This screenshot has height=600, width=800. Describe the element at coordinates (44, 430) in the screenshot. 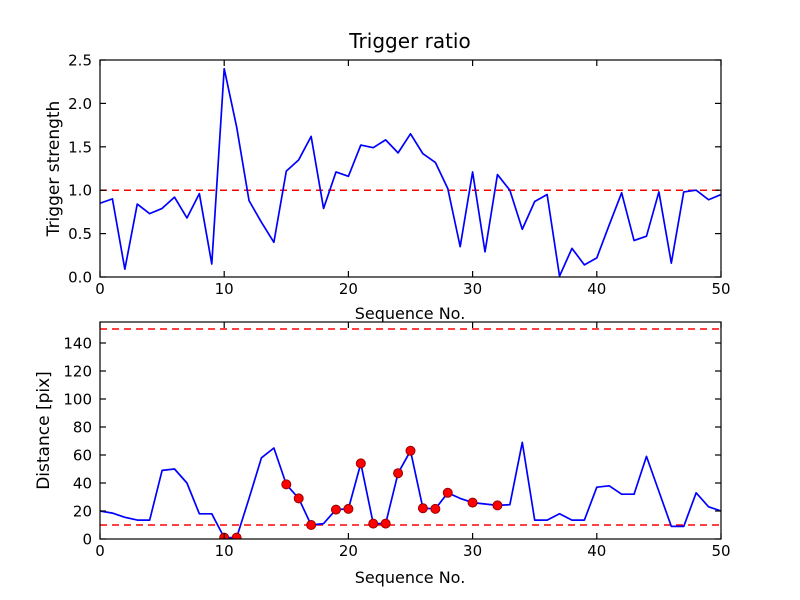

I see `bottom-chart-ylabel: Distance [pix]` at that location.